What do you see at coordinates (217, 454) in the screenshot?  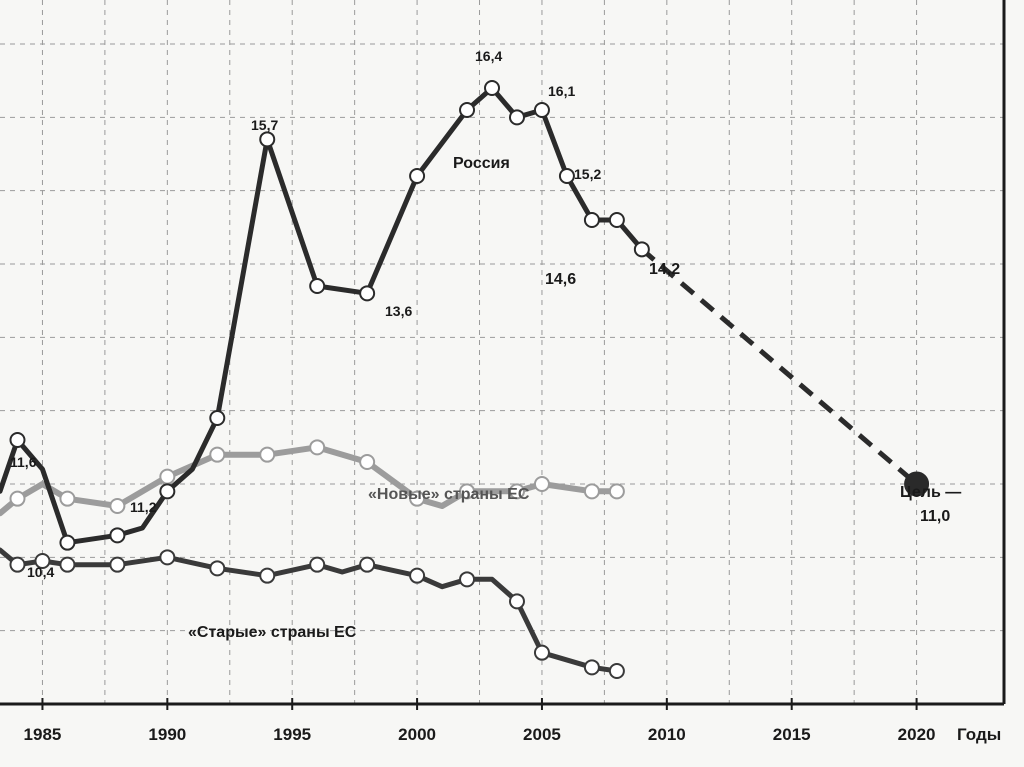 I see `data-point-new-eu-1992` at bounding box center [217, 454].